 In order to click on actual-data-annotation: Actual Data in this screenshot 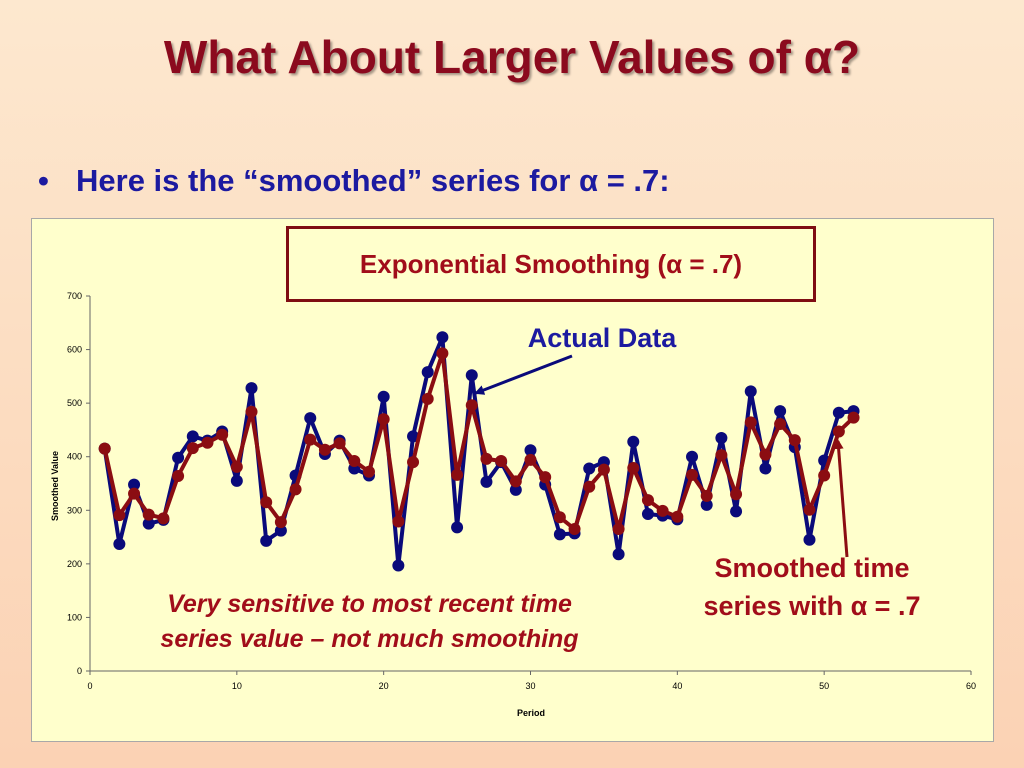, I will do `click(602, 338)`.